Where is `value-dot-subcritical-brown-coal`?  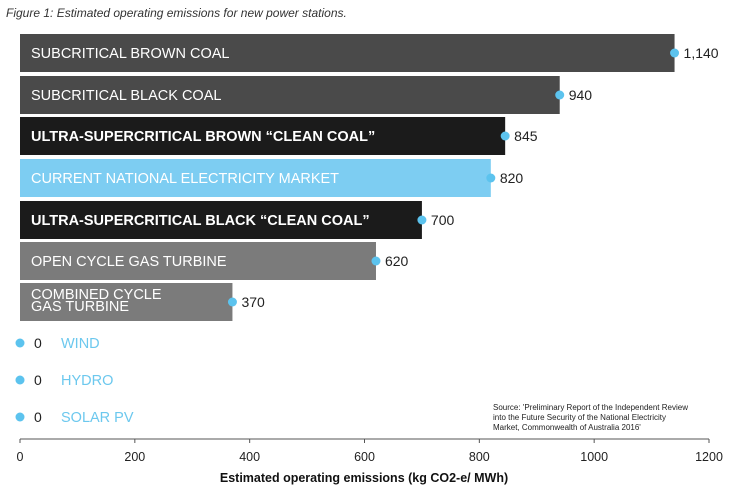
value-dot-subcritical-brown-coal is located at coordinates (675, 53).